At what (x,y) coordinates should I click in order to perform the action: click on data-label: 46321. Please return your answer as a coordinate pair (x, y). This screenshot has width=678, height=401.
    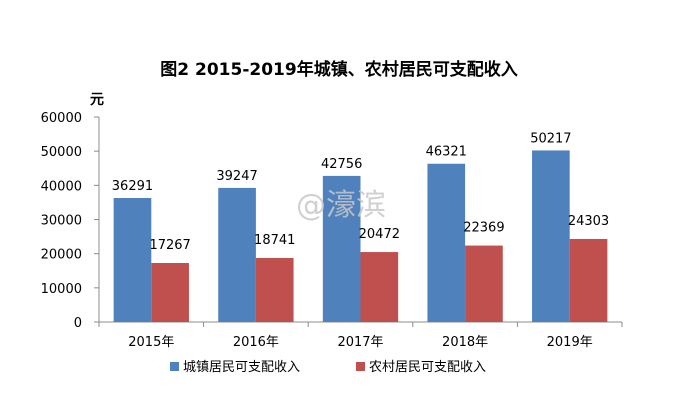
    Looking at the image, I should click on (446, 152).